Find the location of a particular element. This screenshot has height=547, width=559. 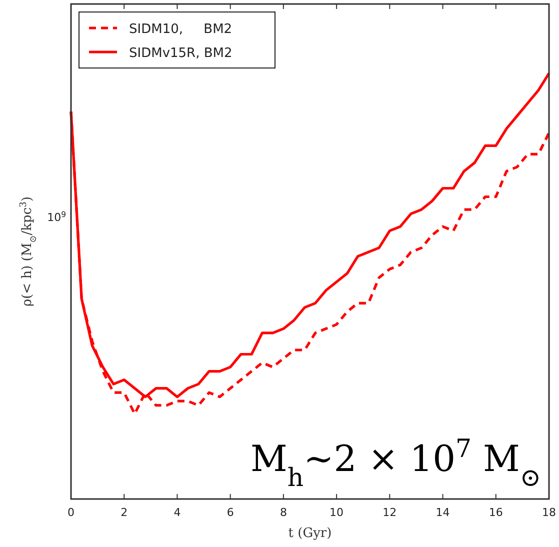

x-tick-label: 0 is located at coordinates (71, 512).